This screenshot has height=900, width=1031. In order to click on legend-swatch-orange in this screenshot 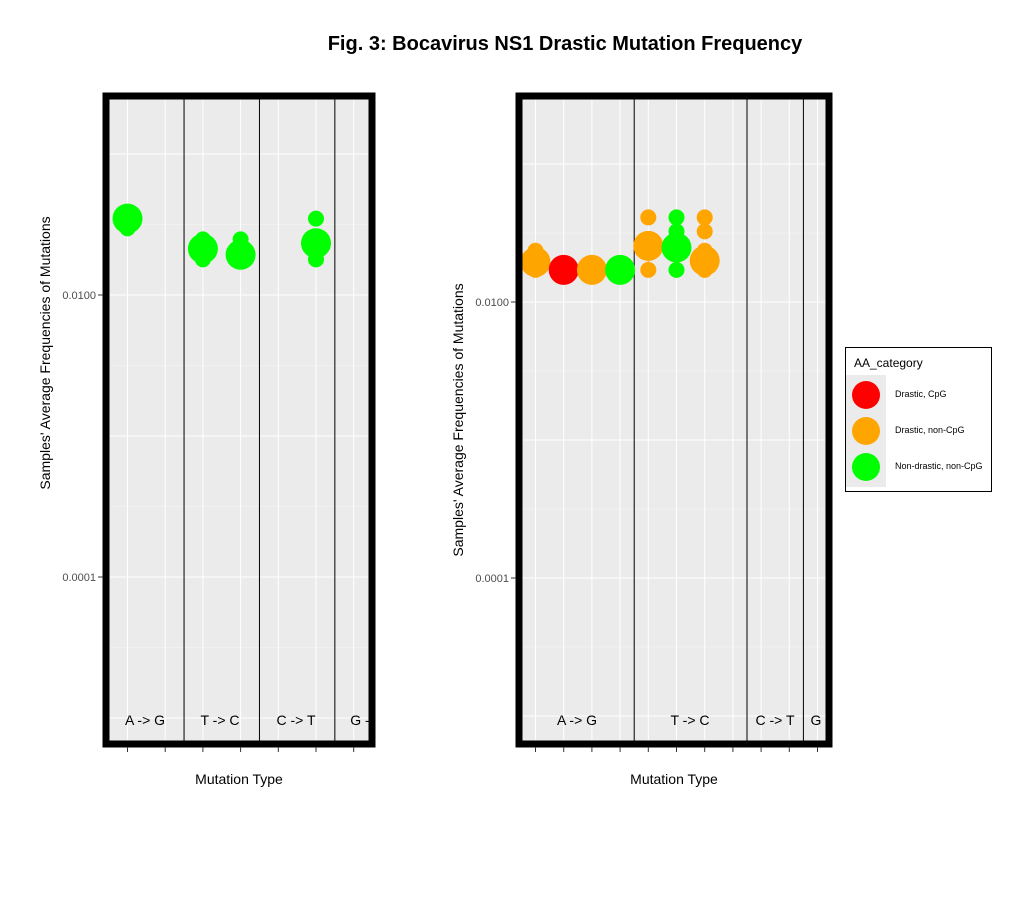, I will do `click(866, 431)`.